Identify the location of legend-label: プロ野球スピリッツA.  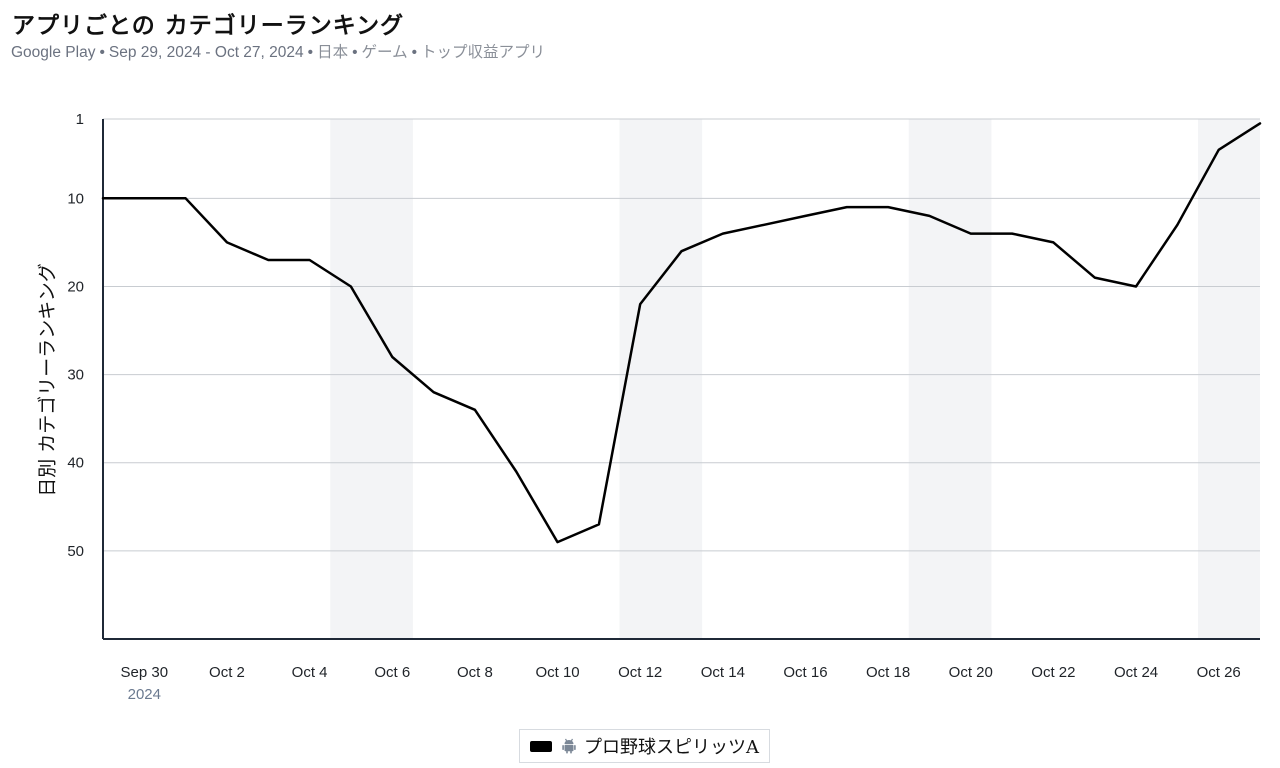
(671, 747).